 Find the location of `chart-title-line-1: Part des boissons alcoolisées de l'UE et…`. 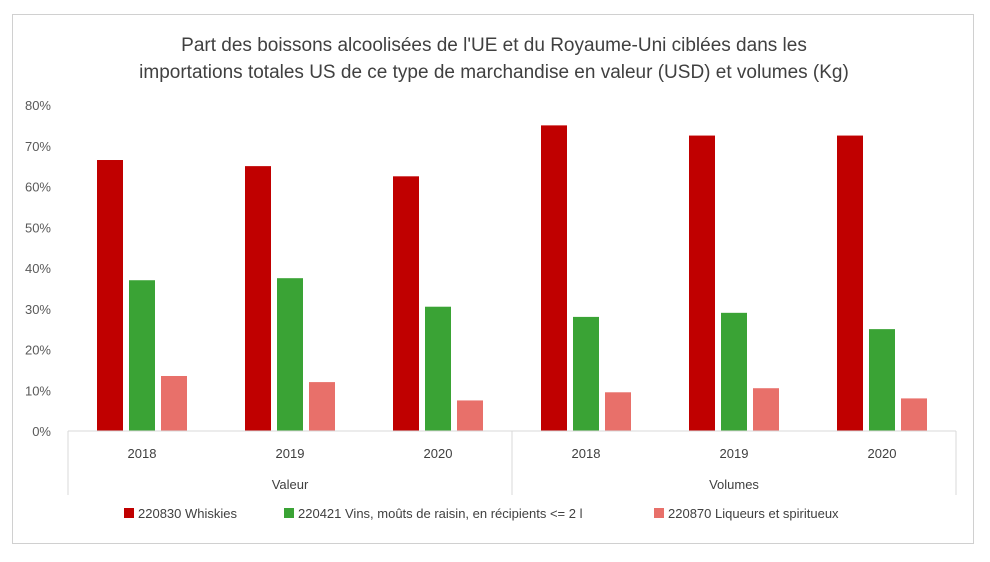

chart-title-line-1: Part des boissons alcoolisées de l'UE et… is located at coordinates (494, 45).